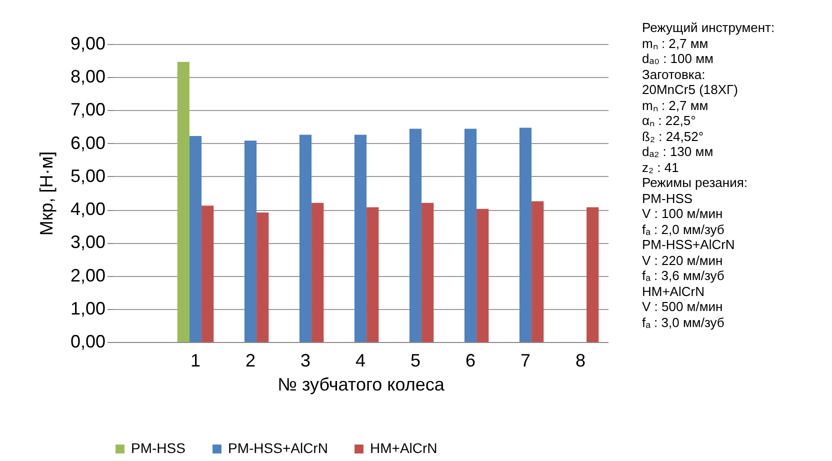  I want to click on text: fₐ : 2,0 мм/зуб, so click(684, 229).